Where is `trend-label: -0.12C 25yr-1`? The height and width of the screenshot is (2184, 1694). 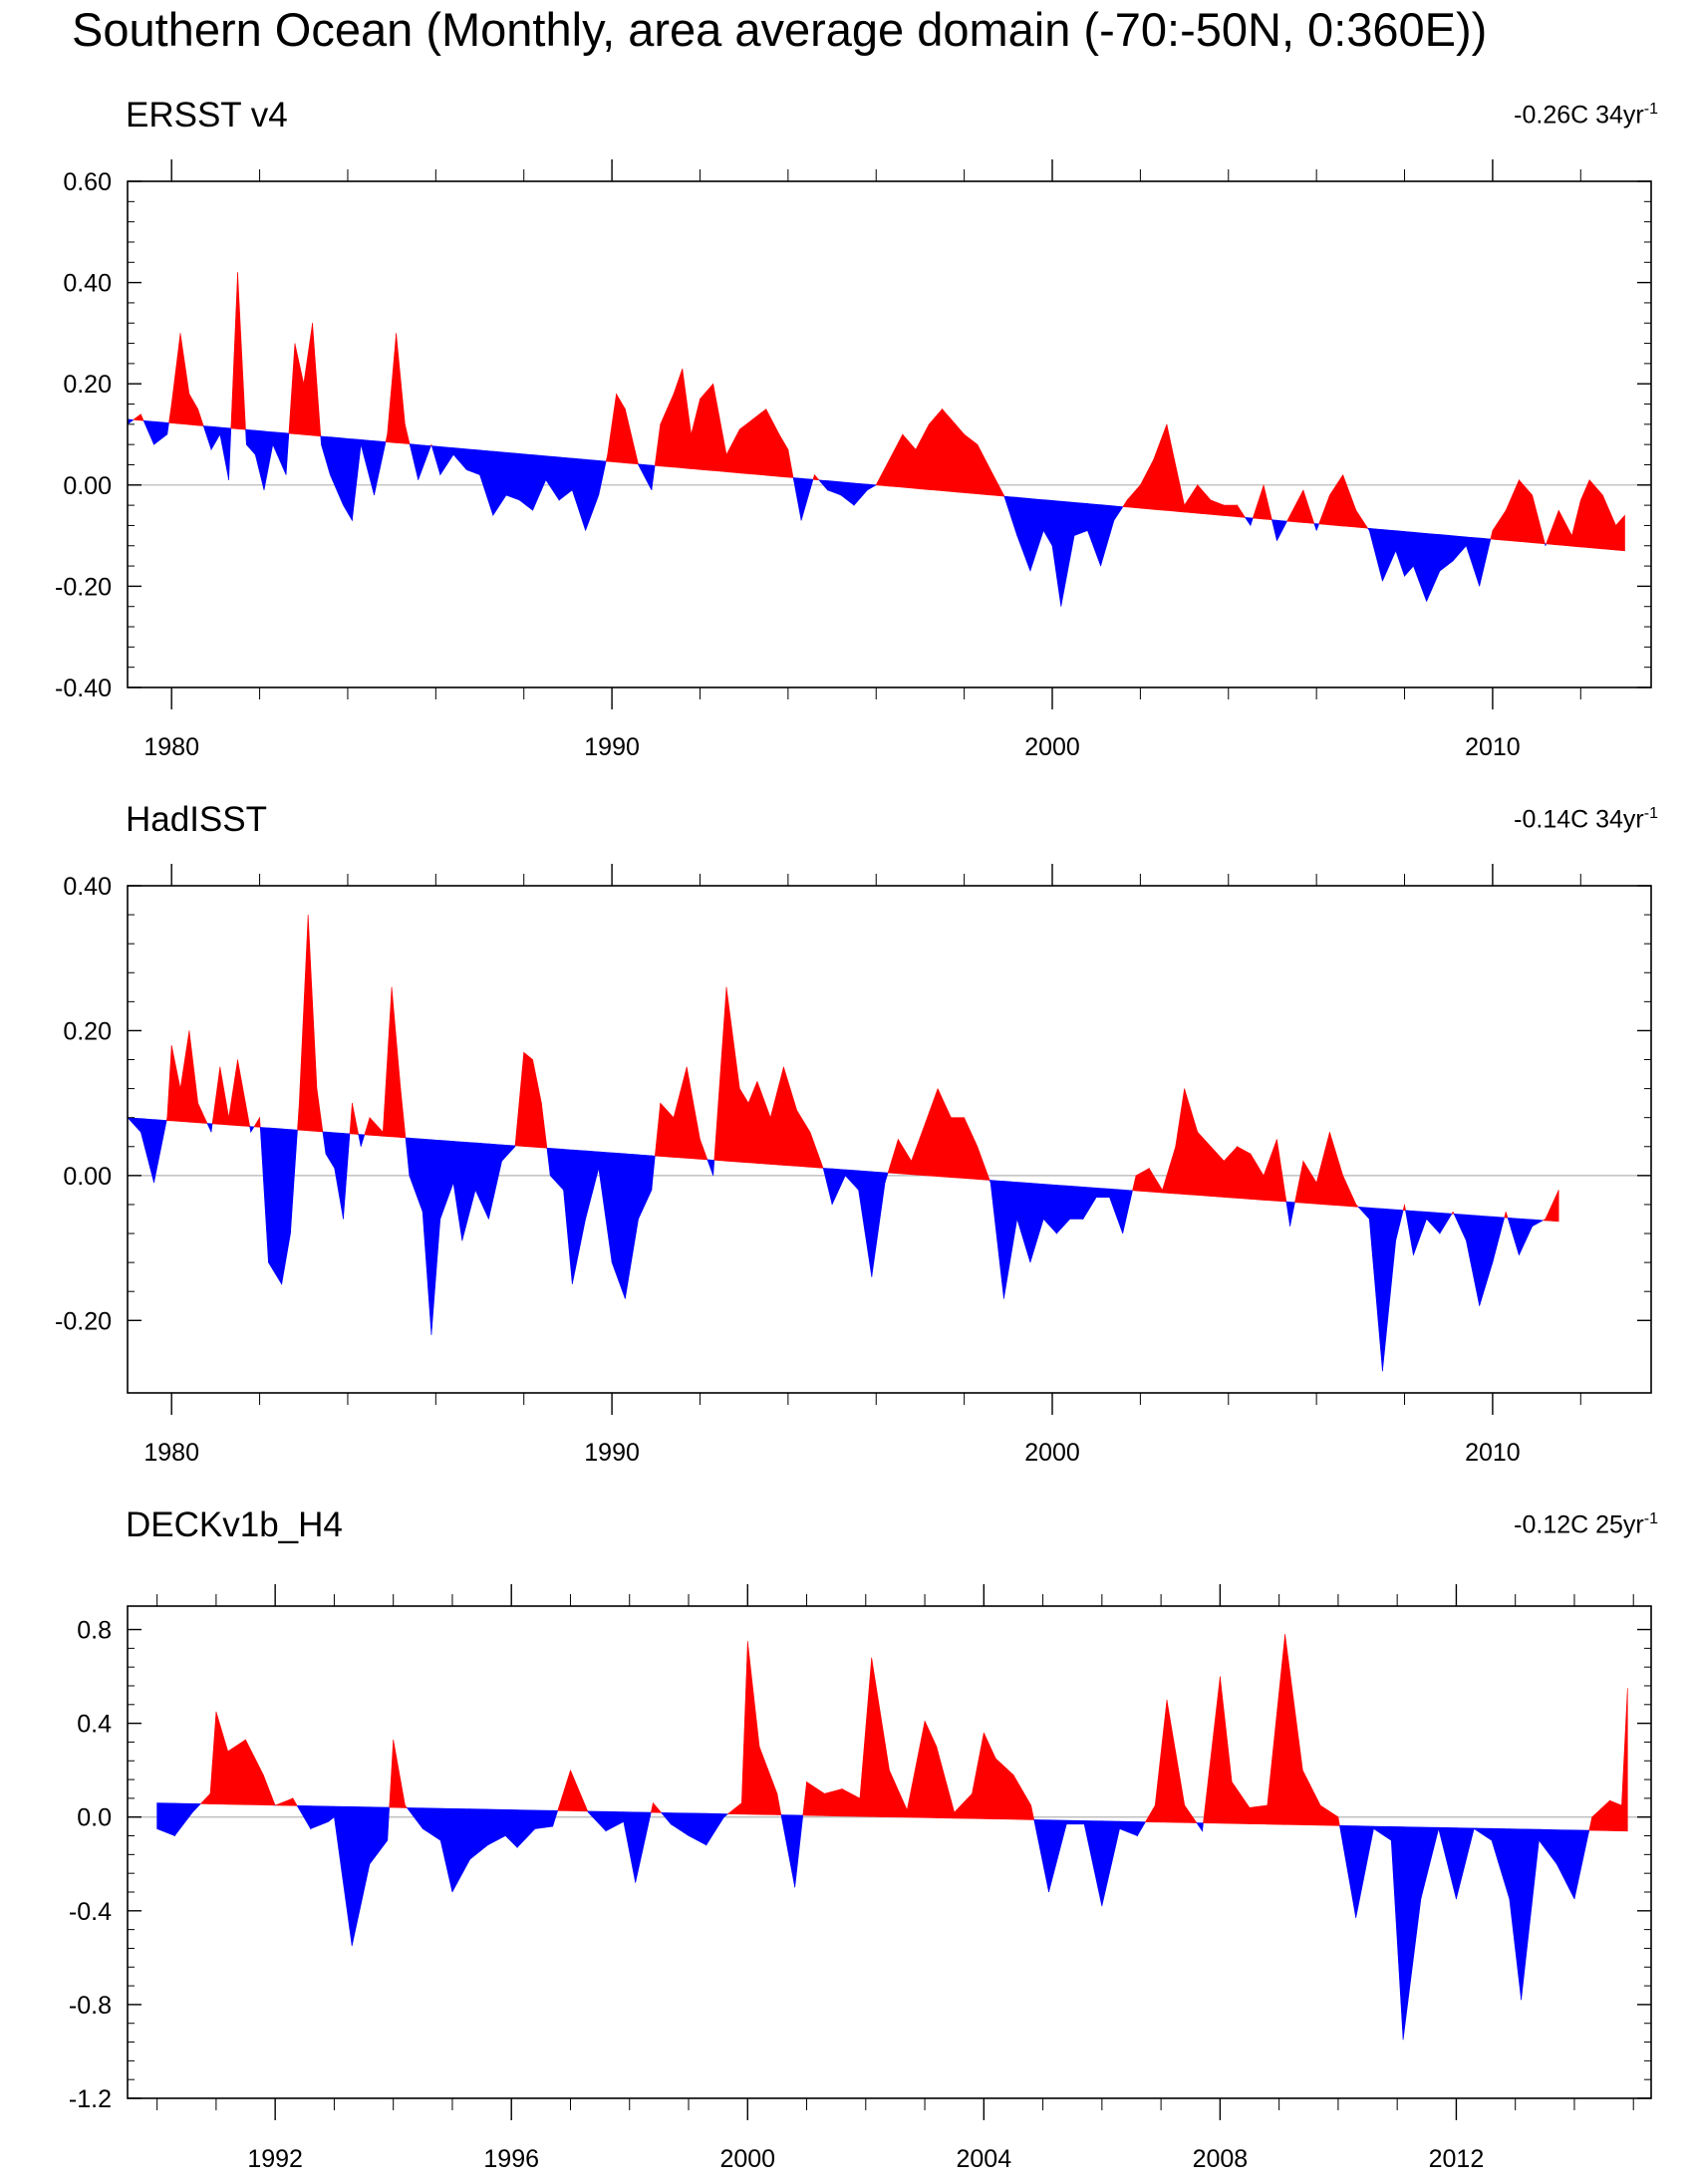
trend-label: -0.12C 25yr-1 is located at coordinates (1586, 1524).